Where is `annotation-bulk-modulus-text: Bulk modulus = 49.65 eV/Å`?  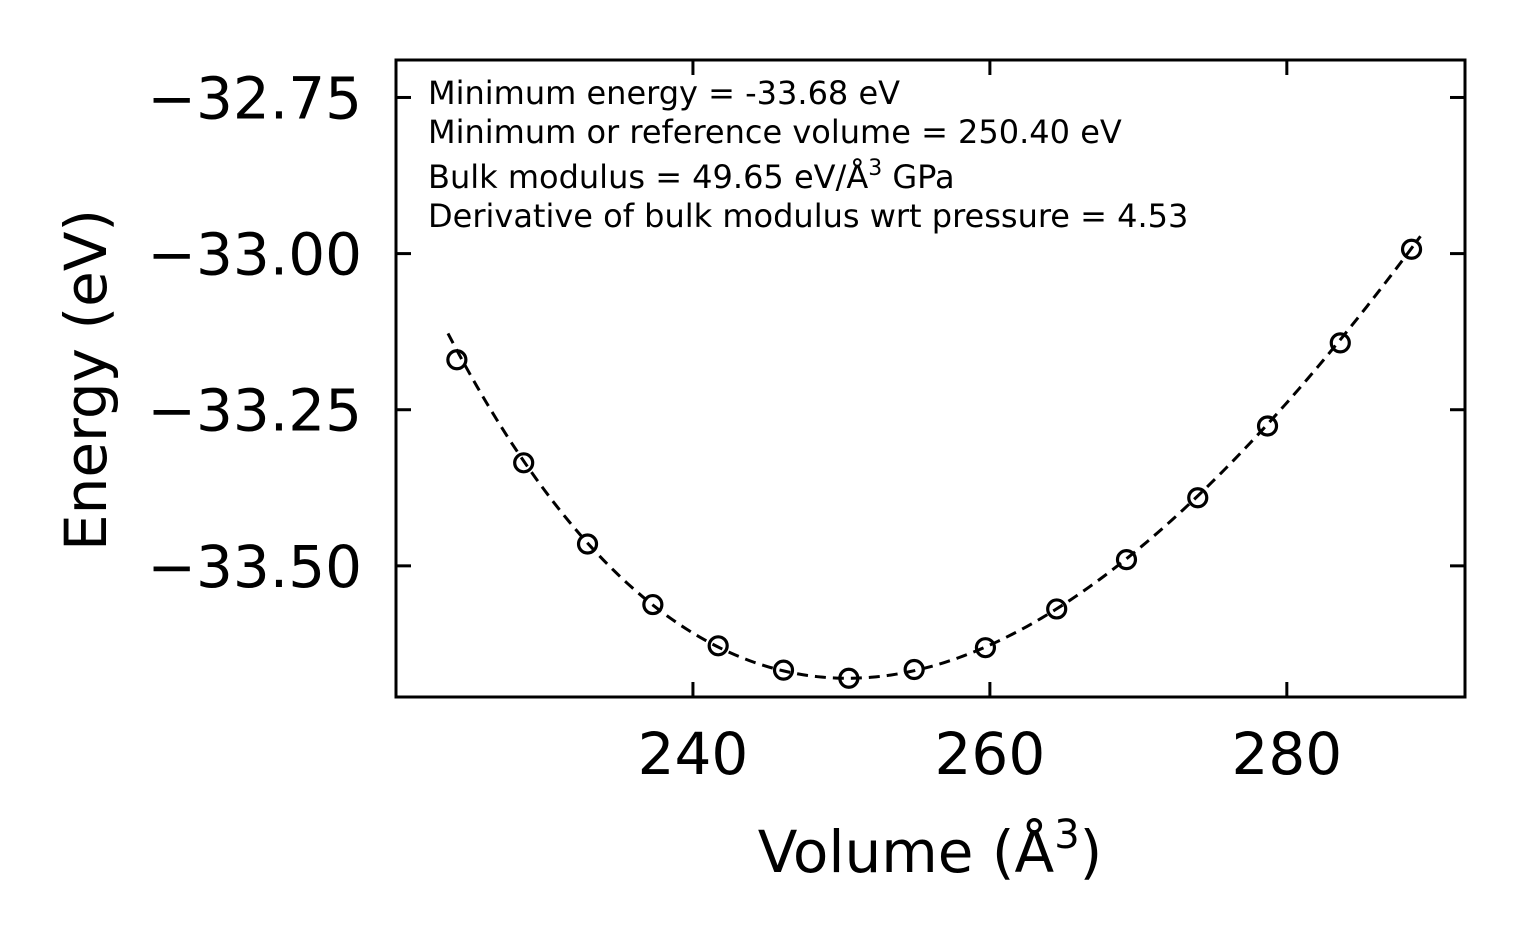
annotation-bulk-modulus-text: Bulk modulus = 49.65 eV/Å is located at coordinates (648, 177).